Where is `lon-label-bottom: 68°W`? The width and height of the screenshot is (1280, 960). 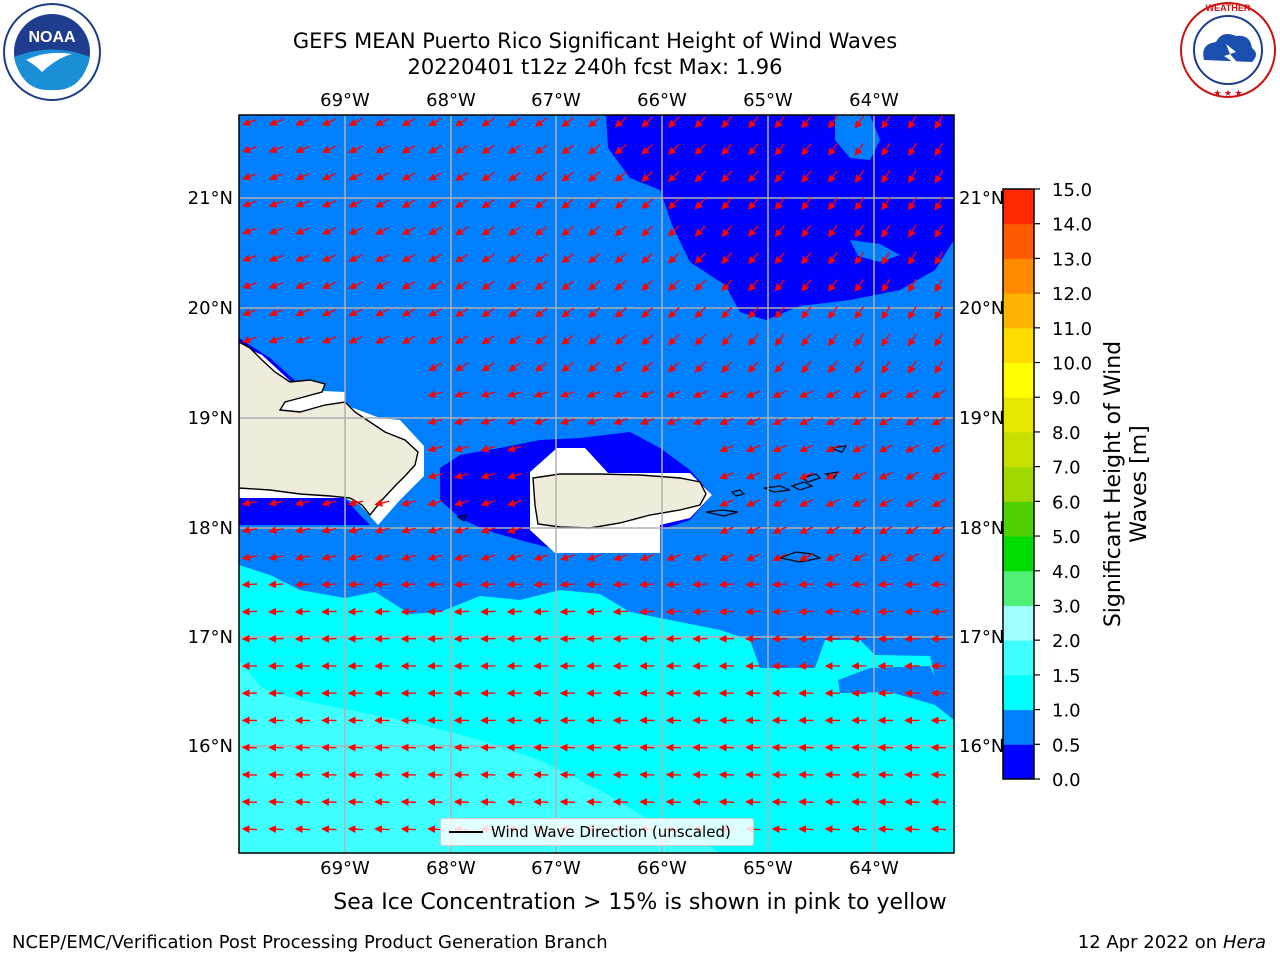
lon-label-bottom: 68°W is located at coordinates (451, 868).